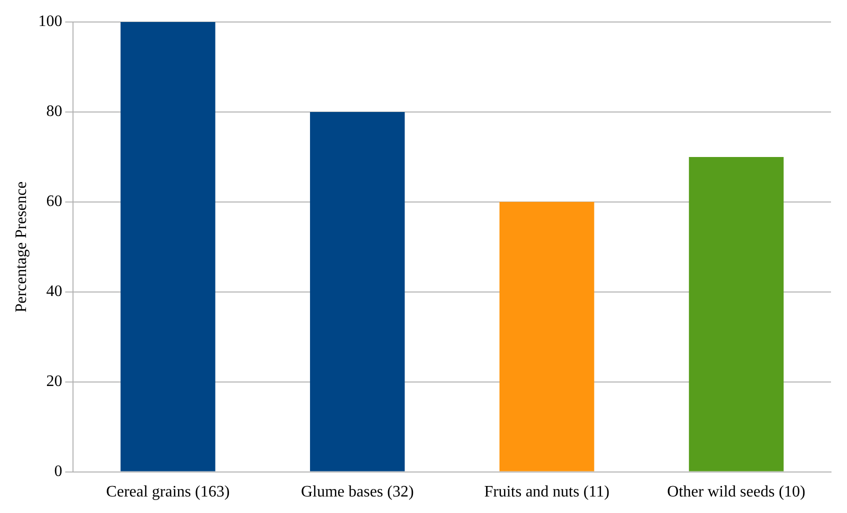  What do you see at coordinates (54, 201) in the screenshot?
I see `y-tick-label: 60` at bounding box center [54, 201].